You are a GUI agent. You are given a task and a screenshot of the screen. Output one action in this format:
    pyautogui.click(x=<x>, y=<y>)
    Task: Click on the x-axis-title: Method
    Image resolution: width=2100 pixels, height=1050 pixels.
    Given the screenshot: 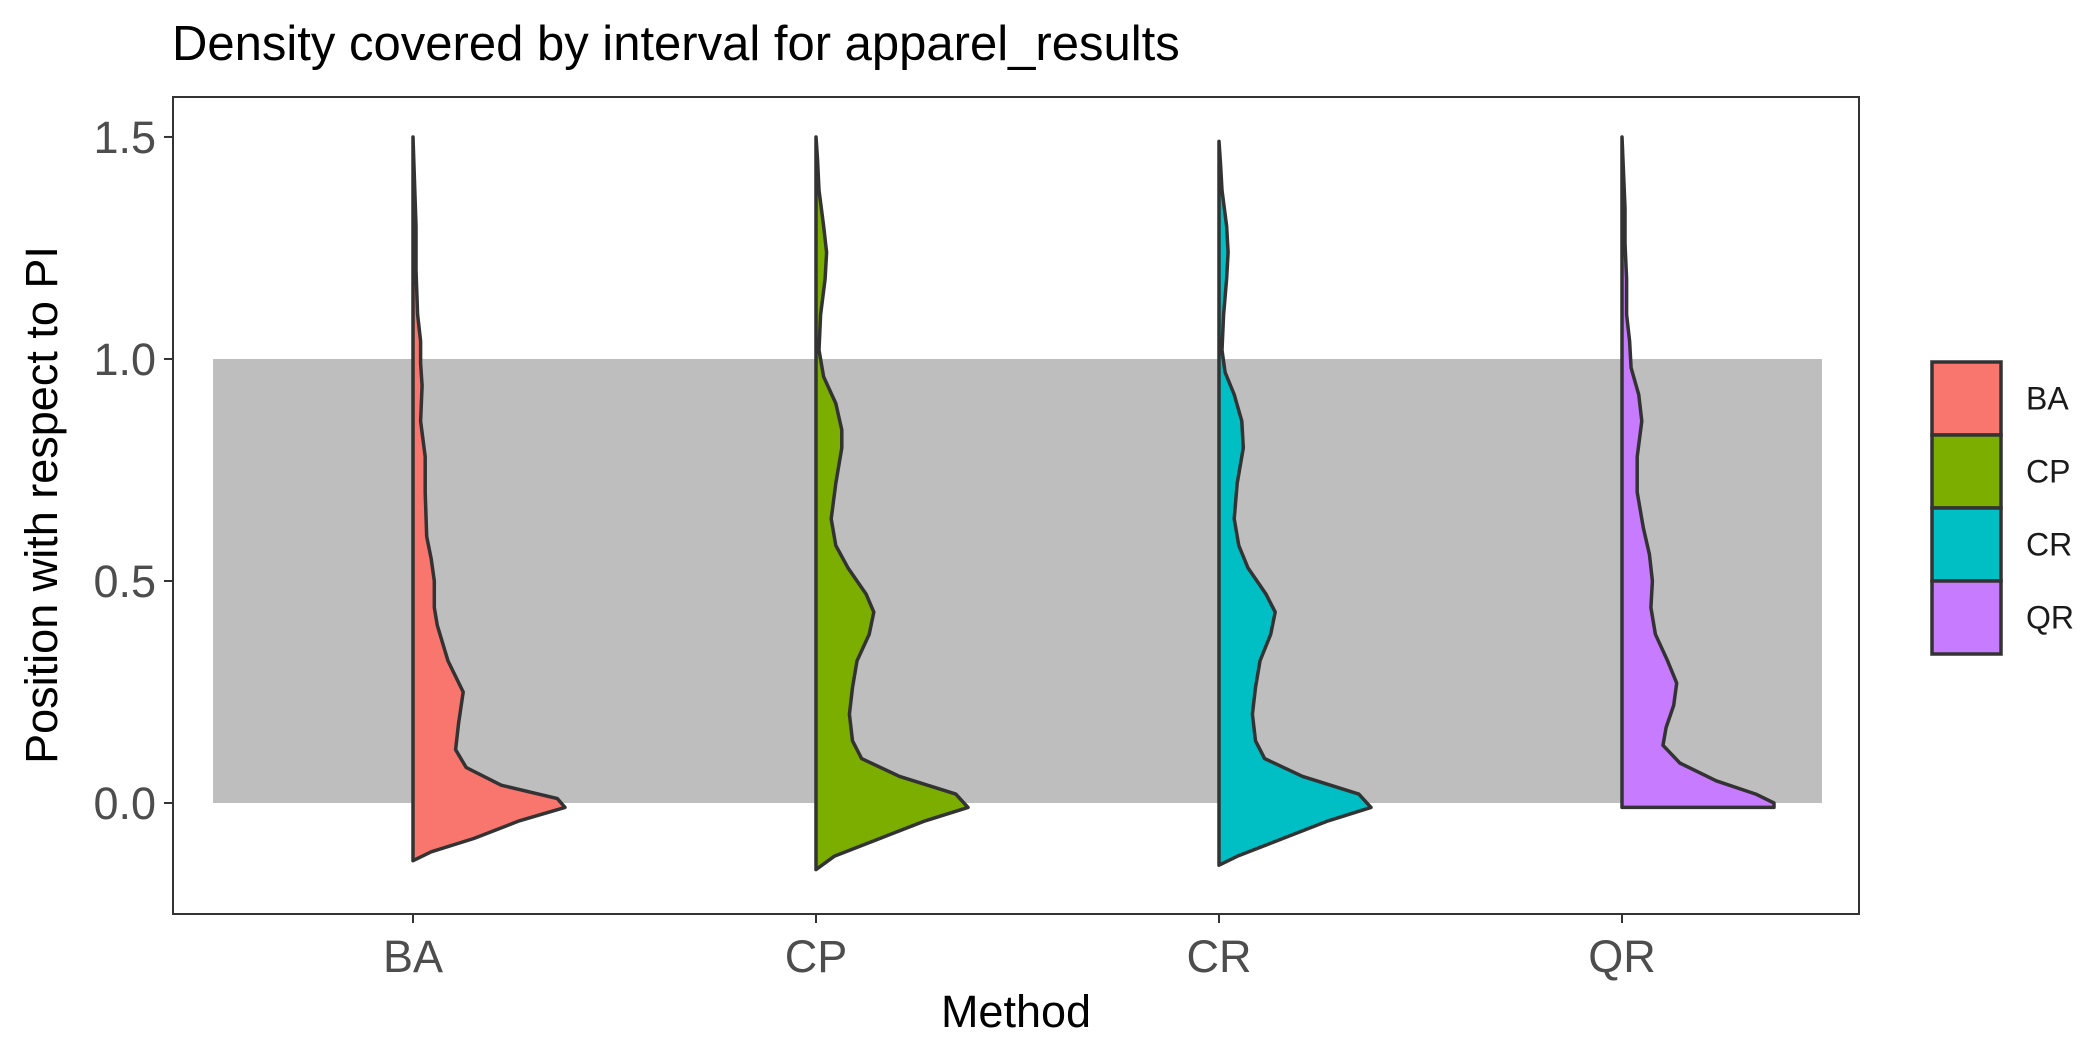 What is the action you would take?
    pyautogui.click(x=1016, y=1011)
    